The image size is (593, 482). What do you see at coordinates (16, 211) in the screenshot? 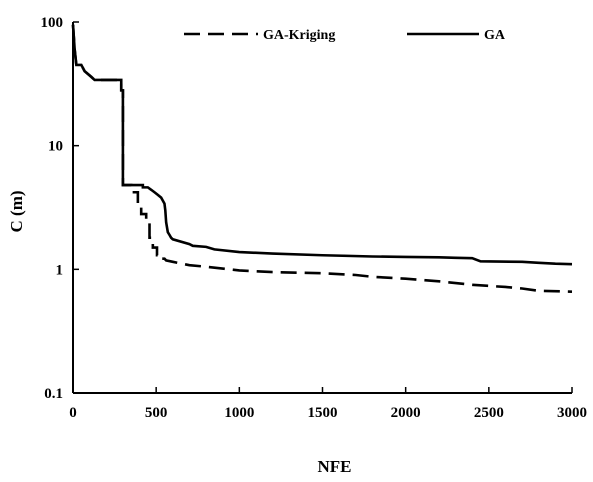
I see `y-axis-title: C (m)` at bounding box center [16, 211].